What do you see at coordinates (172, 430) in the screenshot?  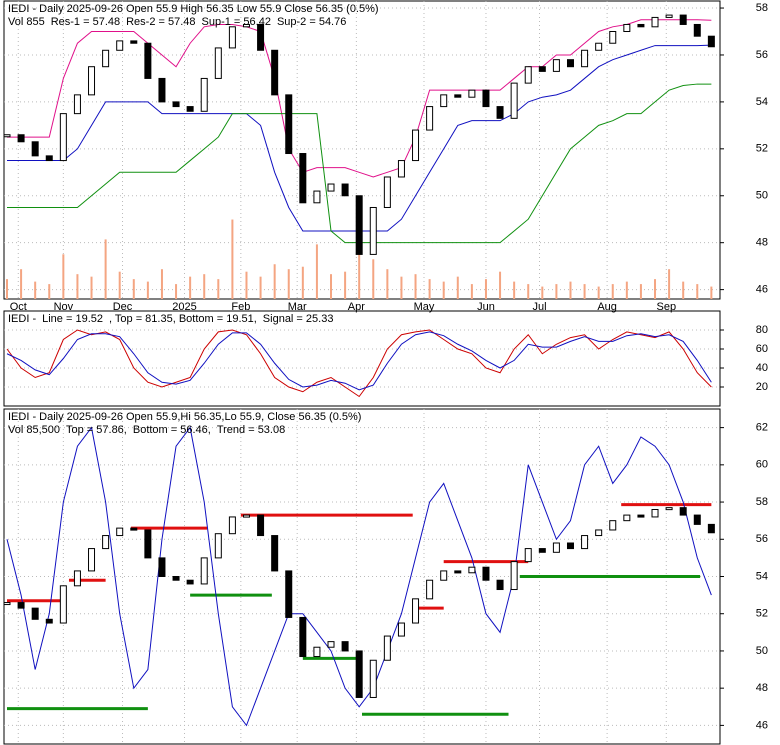 I see `legend-entry: Bottom = 56.46,` at bounding box center [172, 430].